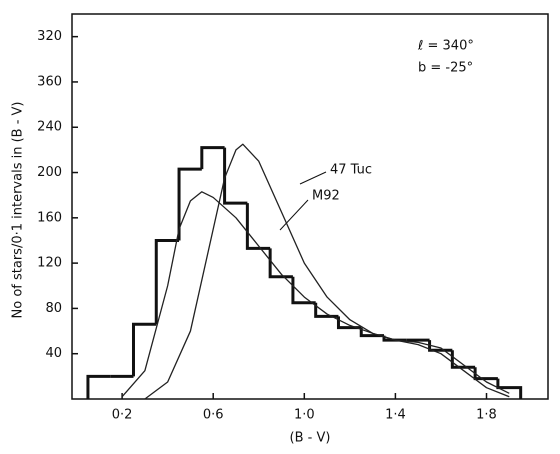 This screenshot has height=454, width=560. Describe the element at coordinates (49, 263) in the screenshot. I see `y-tick-label: 120` at that location.